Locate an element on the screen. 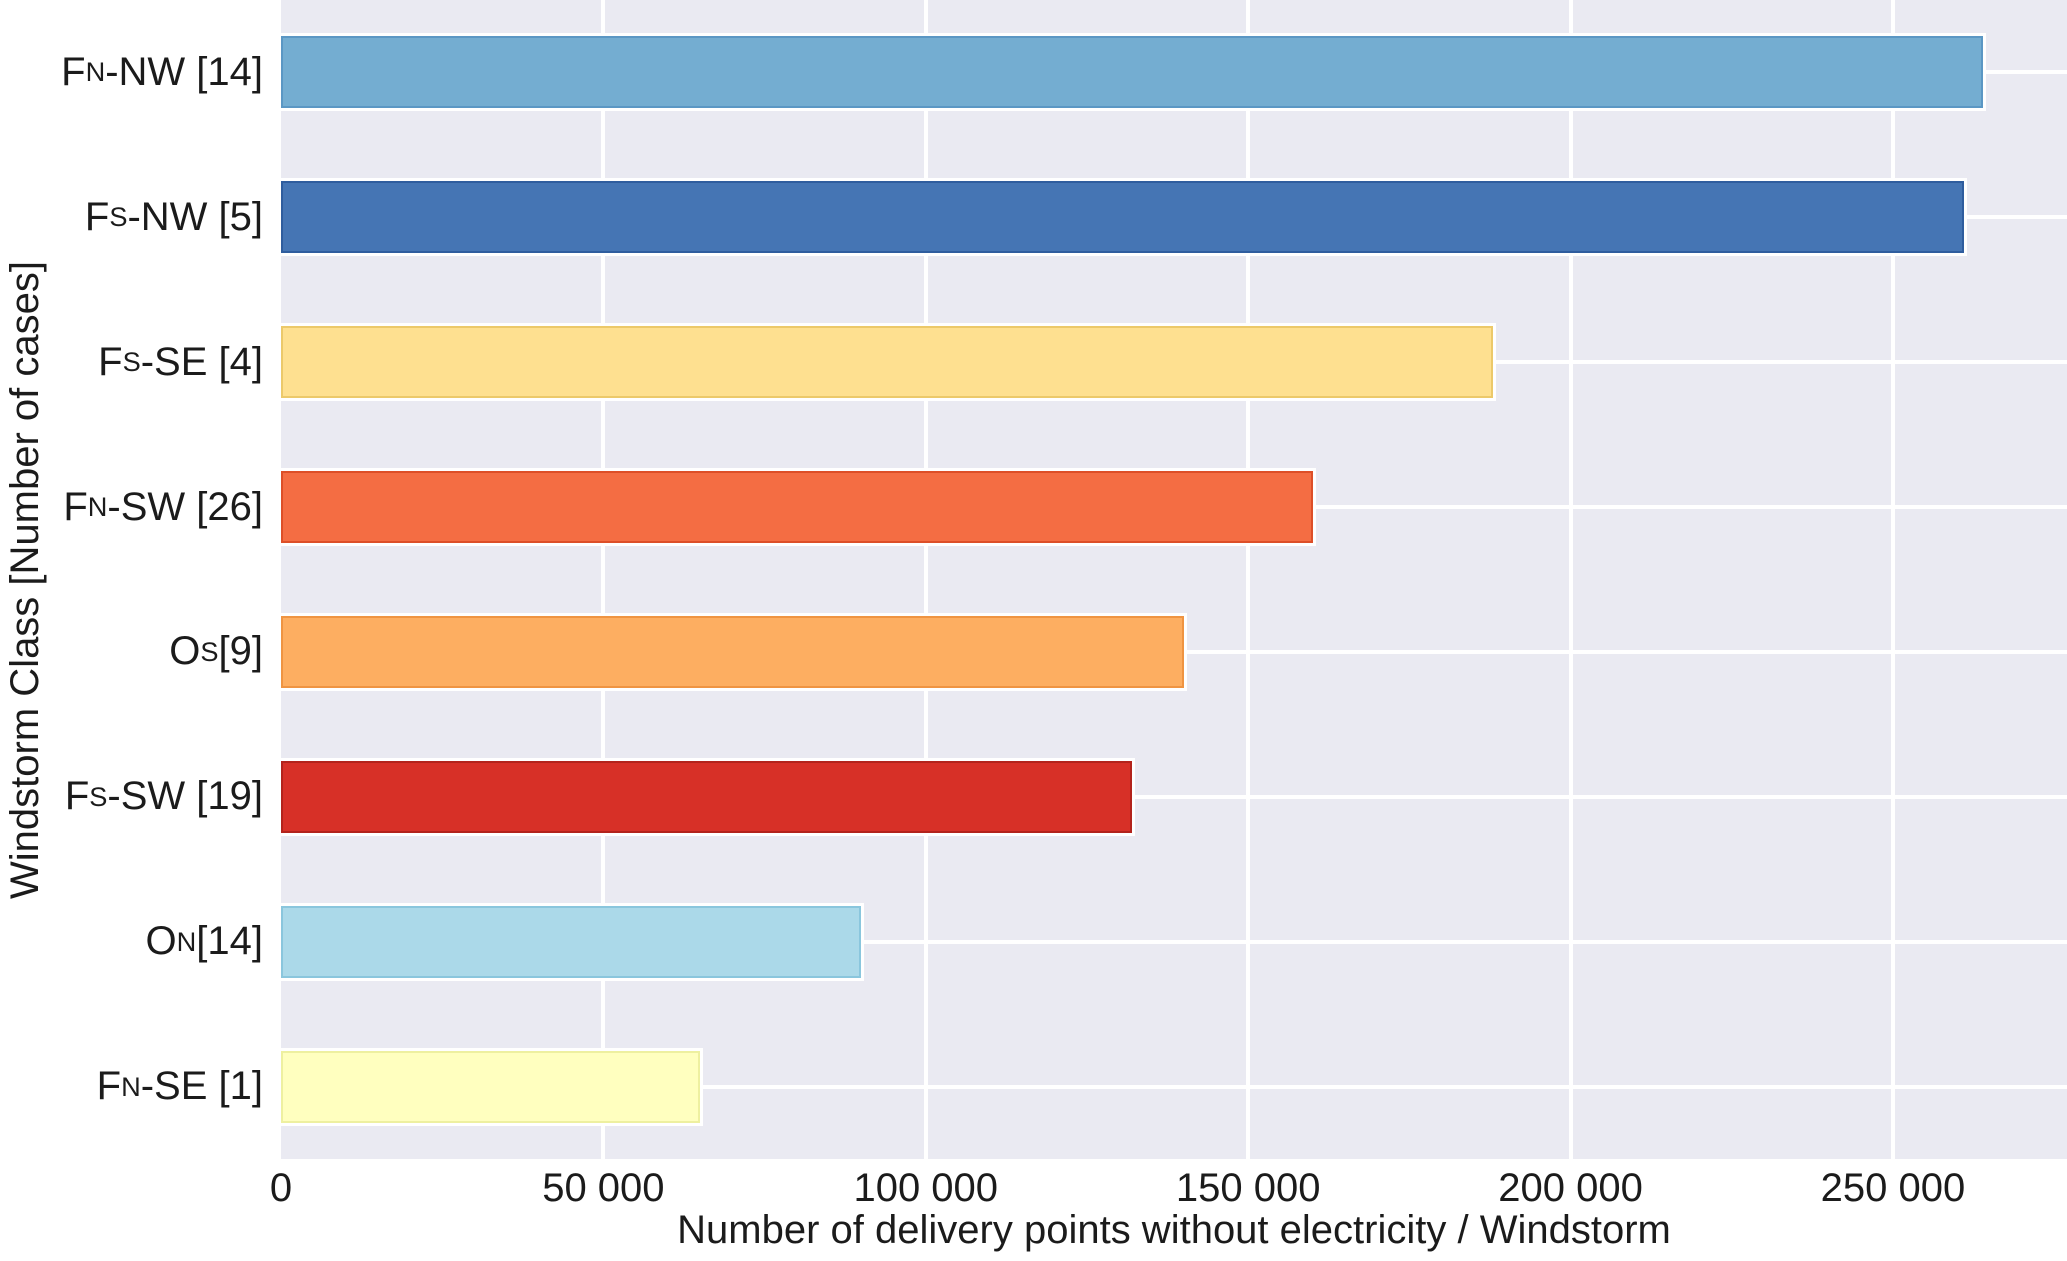  y-tick-label-fs-se: F S -SE [4] is located at coordinates (131, 362).